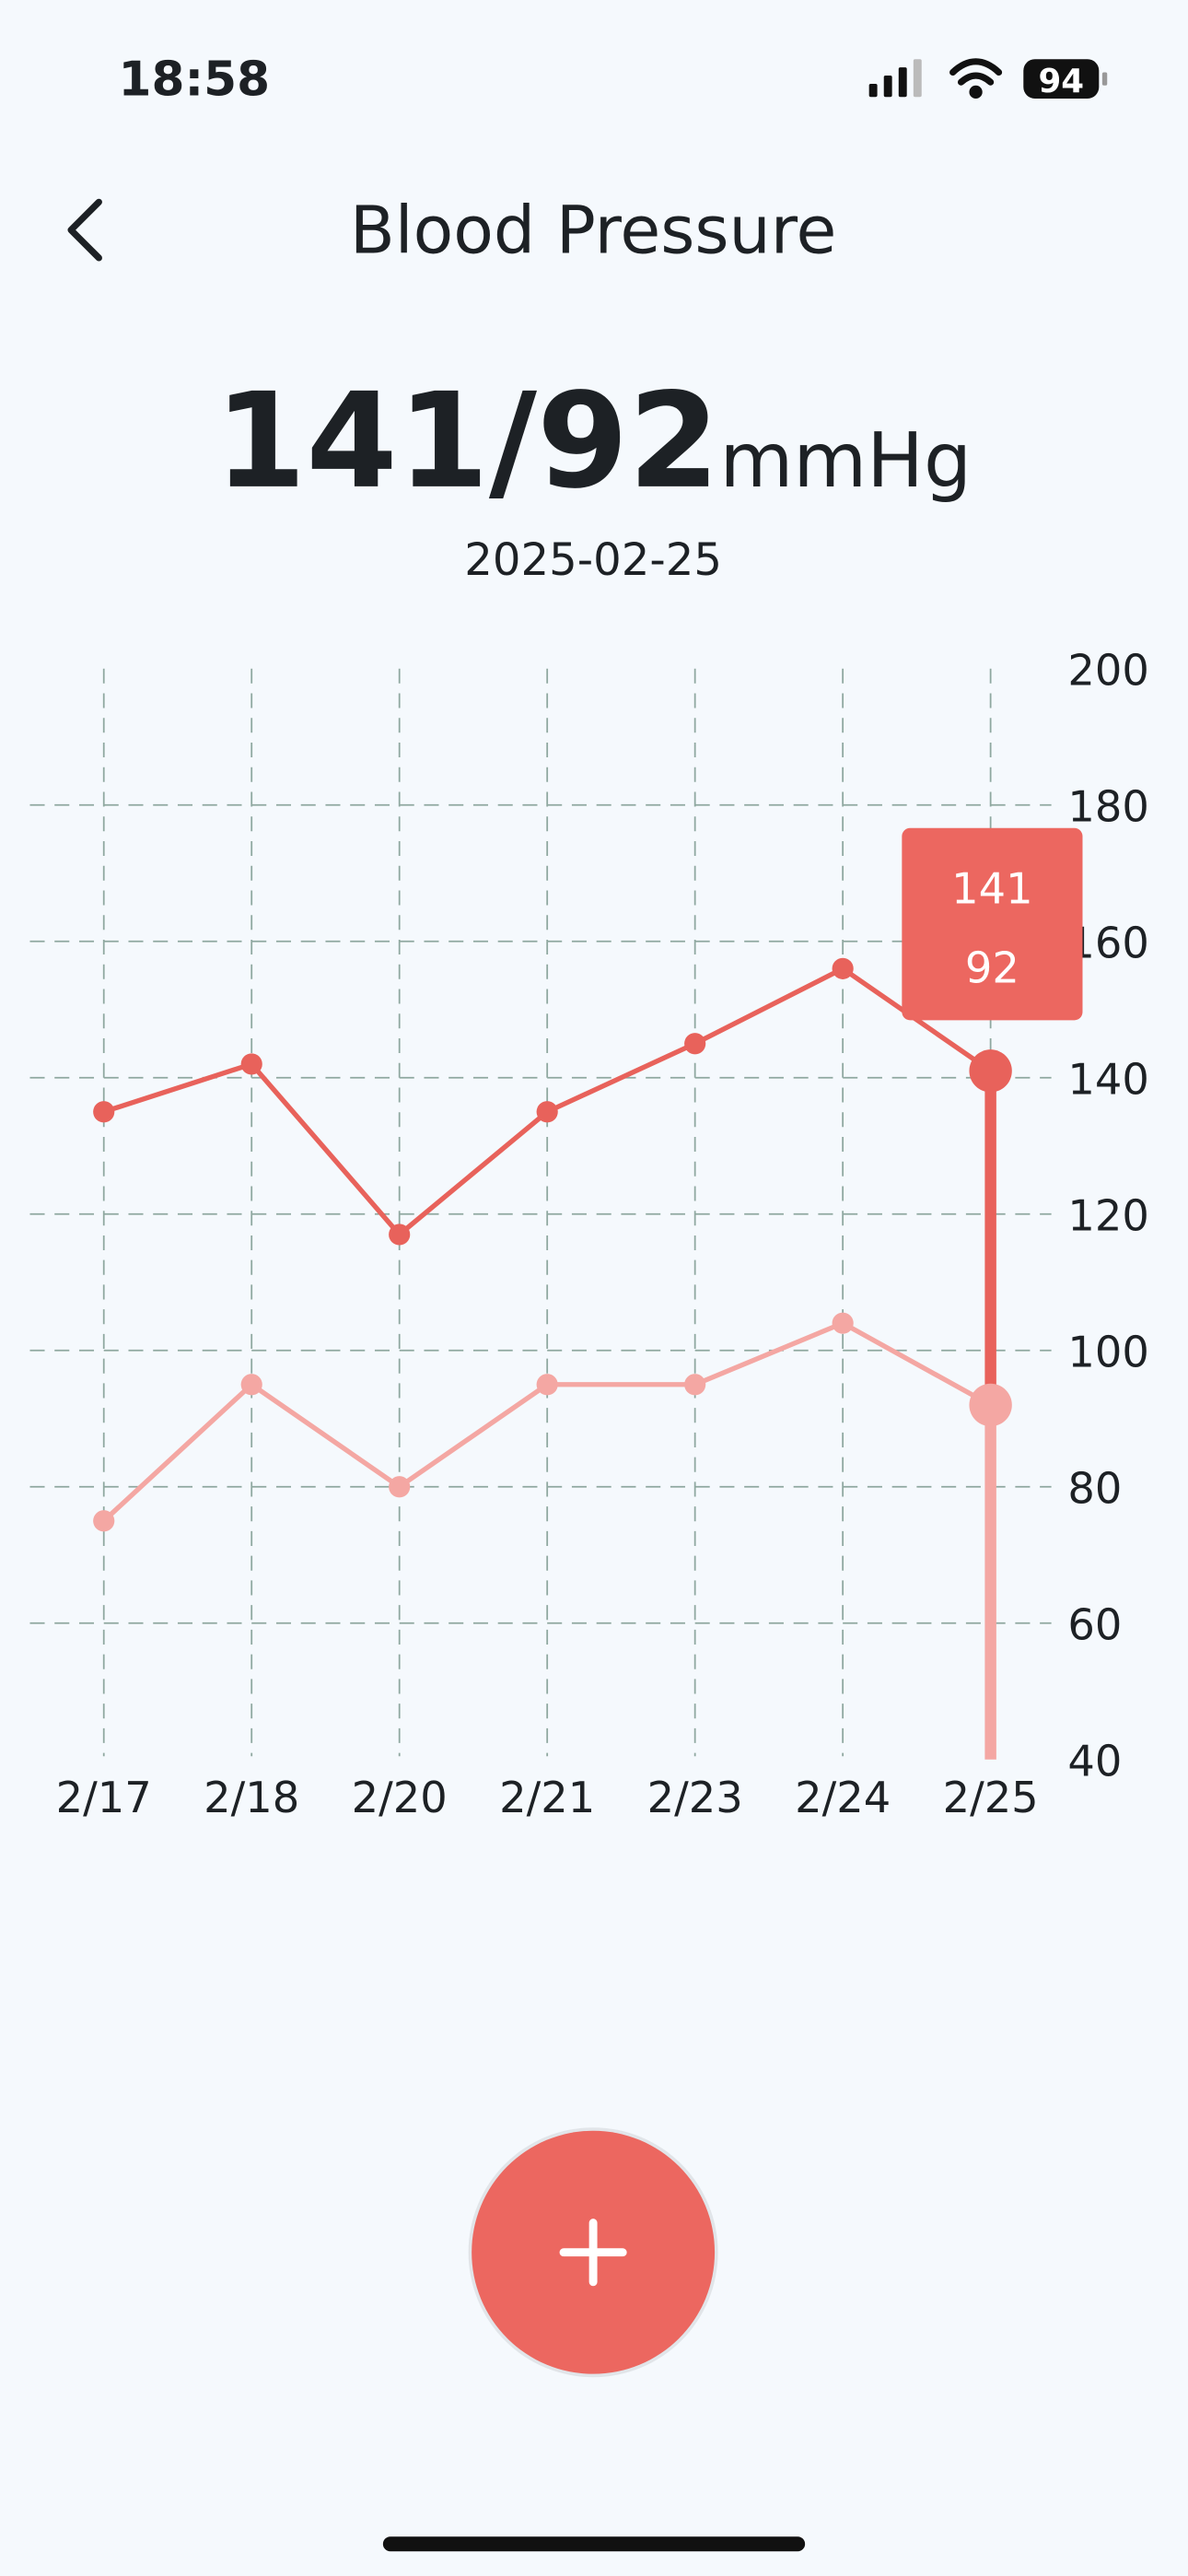  I want to click on x-tick-label: 2/20, so click(400, 1797).